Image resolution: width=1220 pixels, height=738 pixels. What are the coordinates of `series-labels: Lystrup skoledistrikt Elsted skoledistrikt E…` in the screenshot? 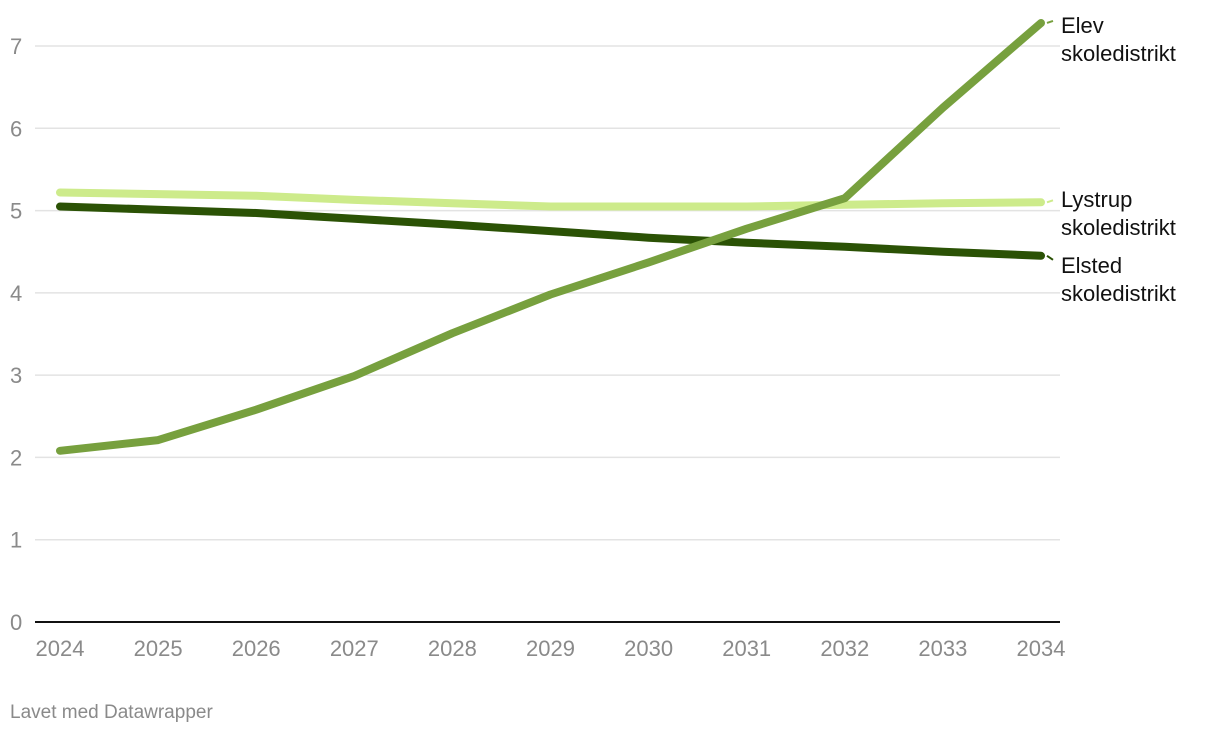 It's located at (1111, 159).